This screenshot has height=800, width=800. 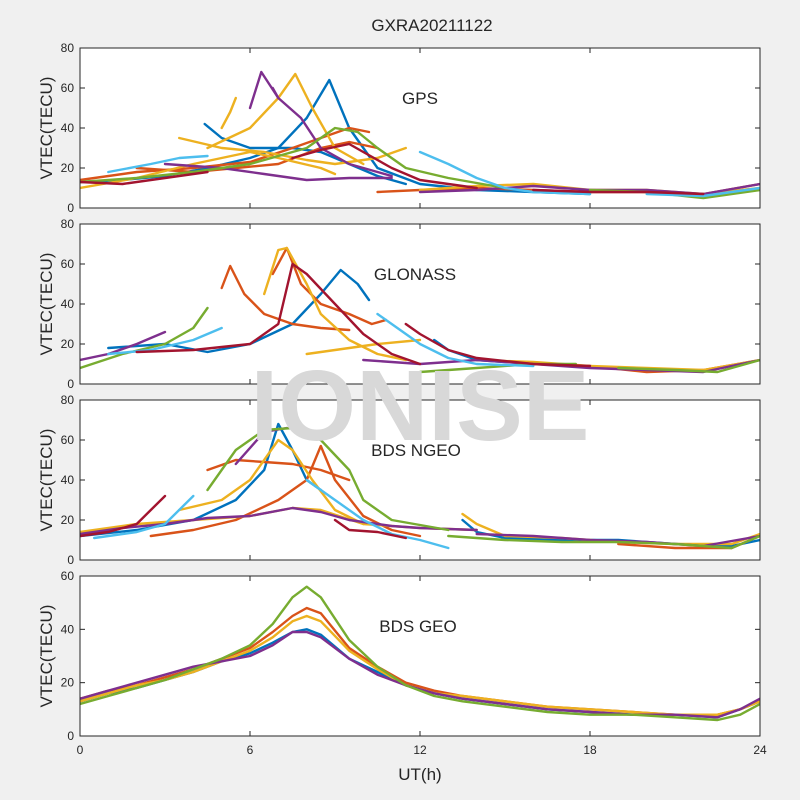 What do you see at coordinates (80, 750) in the screenshot?
I see `x-tick-label: 0` at bounding box center [80, 750].